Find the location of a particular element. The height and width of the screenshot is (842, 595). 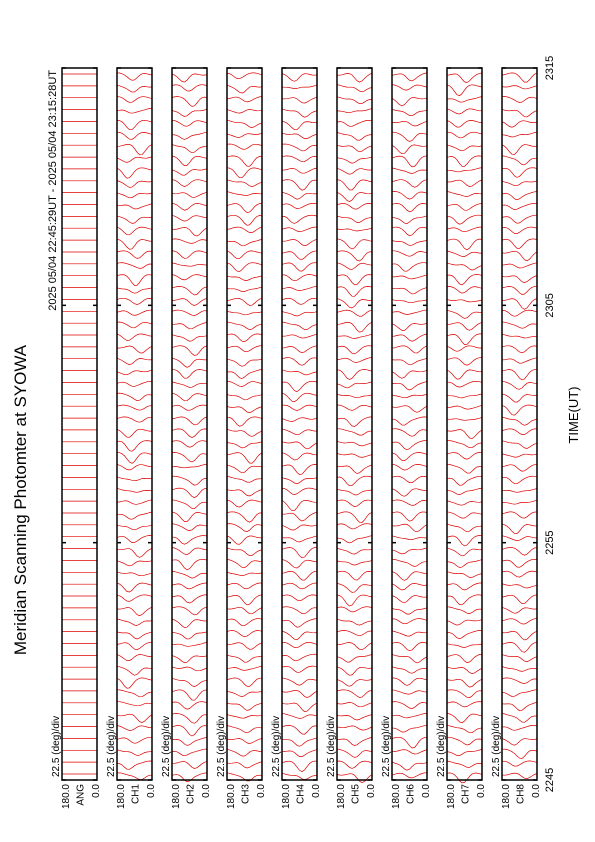

chart-title: Meridian Scanning Photomter at SYOWA is located at coordinates (20, 499).